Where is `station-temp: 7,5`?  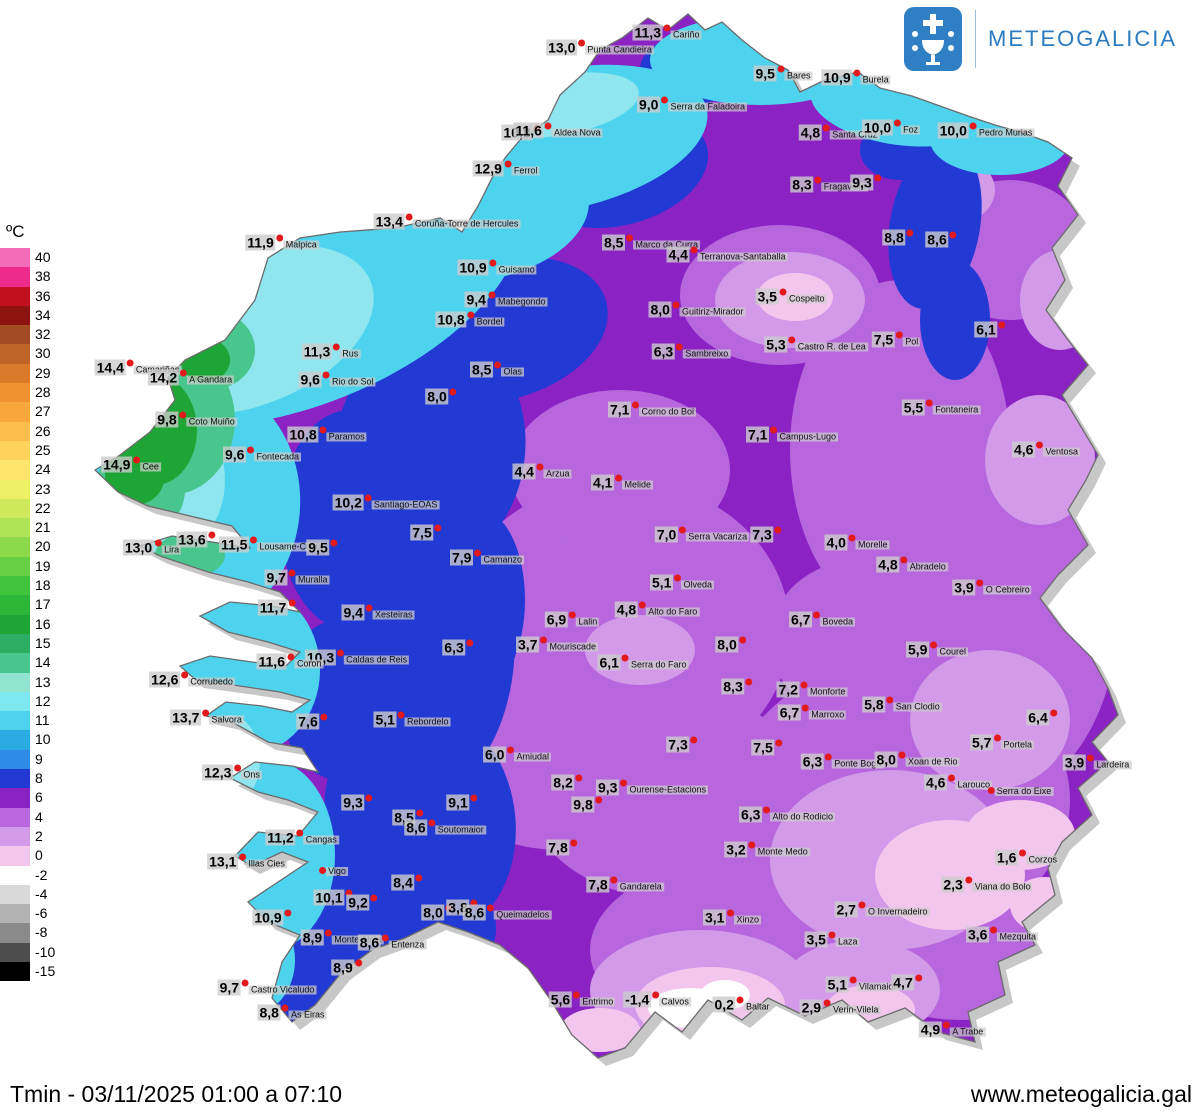
station-temp: 7,5 is located at coordinates (763, 747).